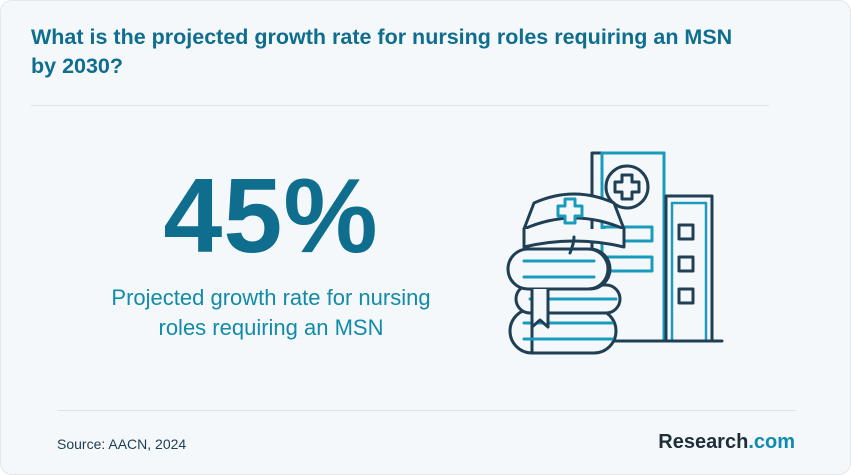 Image resolution: width=851 pixels, height=475 pixels. Describe the element at coordinates (650, 247) in the screenshot. I see `hospital-building-icon` at that location.